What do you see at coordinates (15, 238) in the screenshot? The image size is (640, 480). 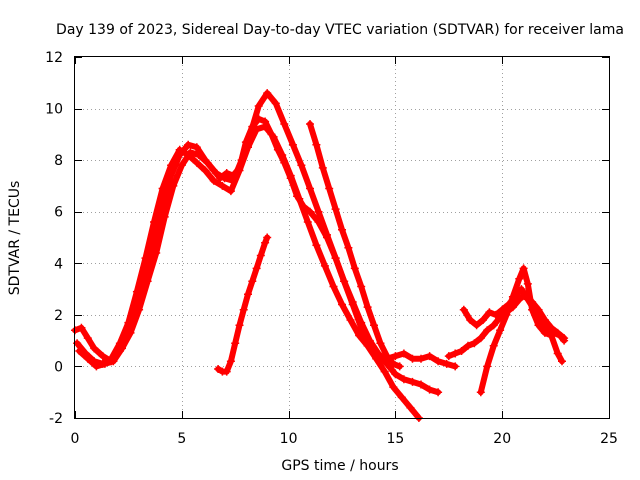 I see `y-axis-label: SDTVAR / TECUs` at bounding box center [15, 238].